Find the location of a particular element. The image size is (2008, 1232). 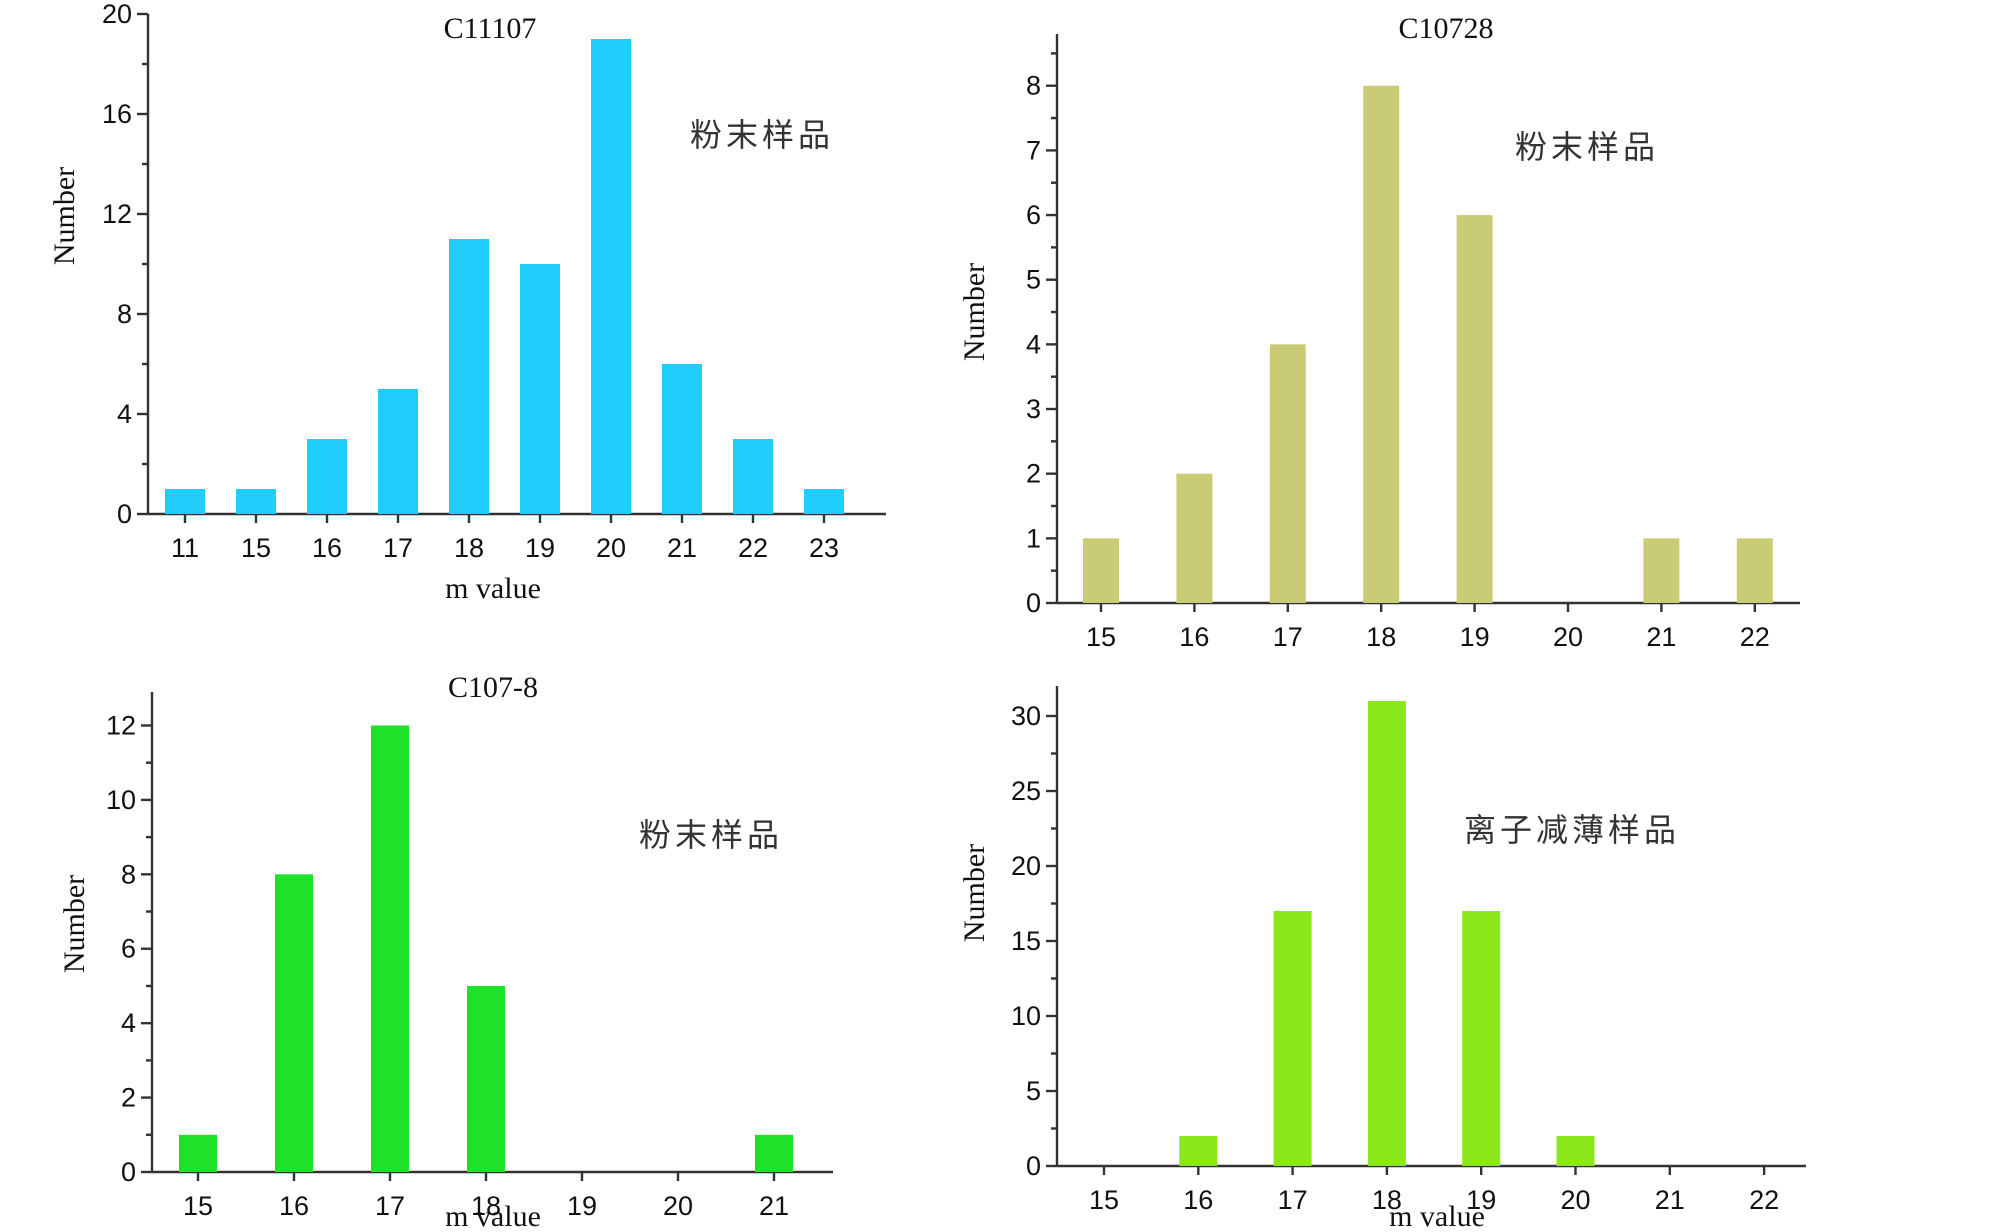

chart-title: C11107 is located at coordinates (490, 28).